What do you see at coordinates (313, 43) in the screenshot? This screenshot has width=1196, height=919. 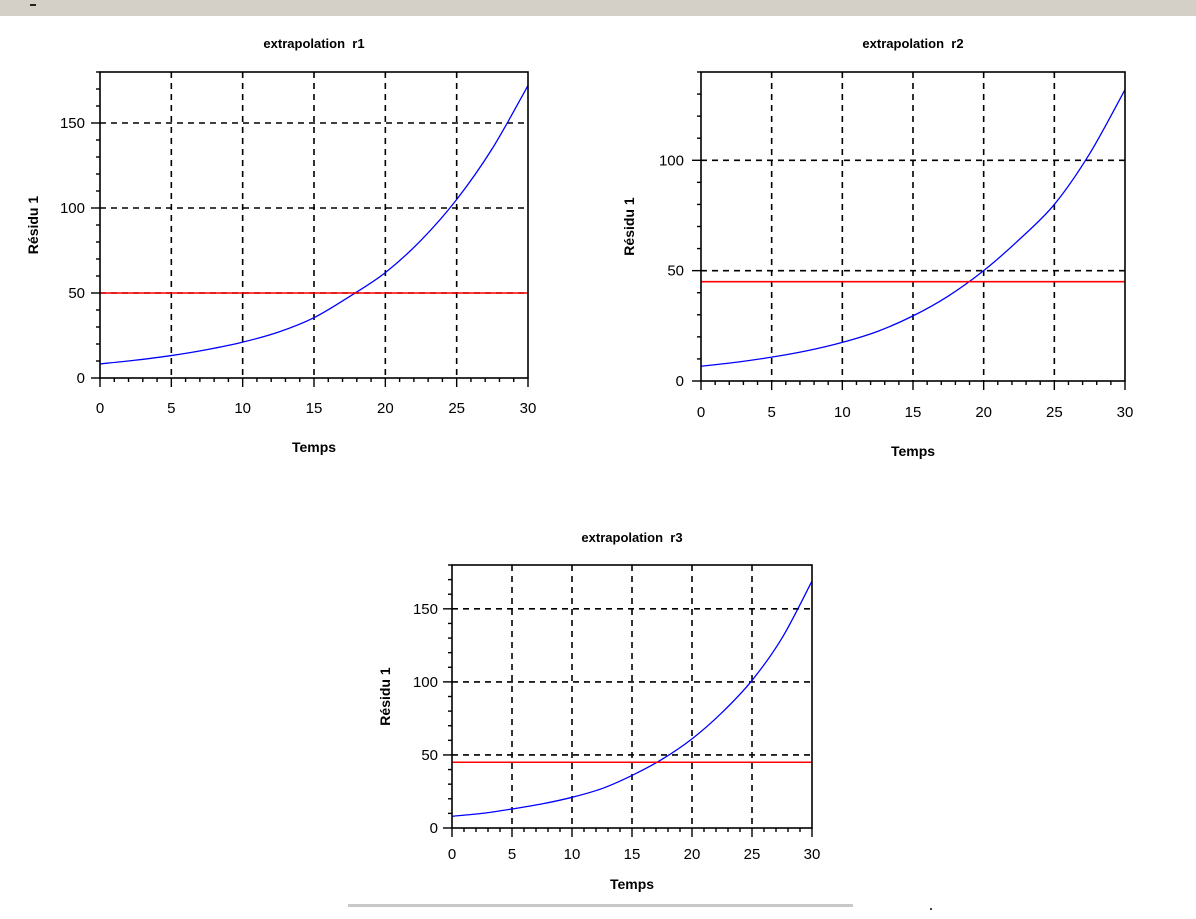 I see `chart-title: extrapolation r1` at bounding box center [313, 43].